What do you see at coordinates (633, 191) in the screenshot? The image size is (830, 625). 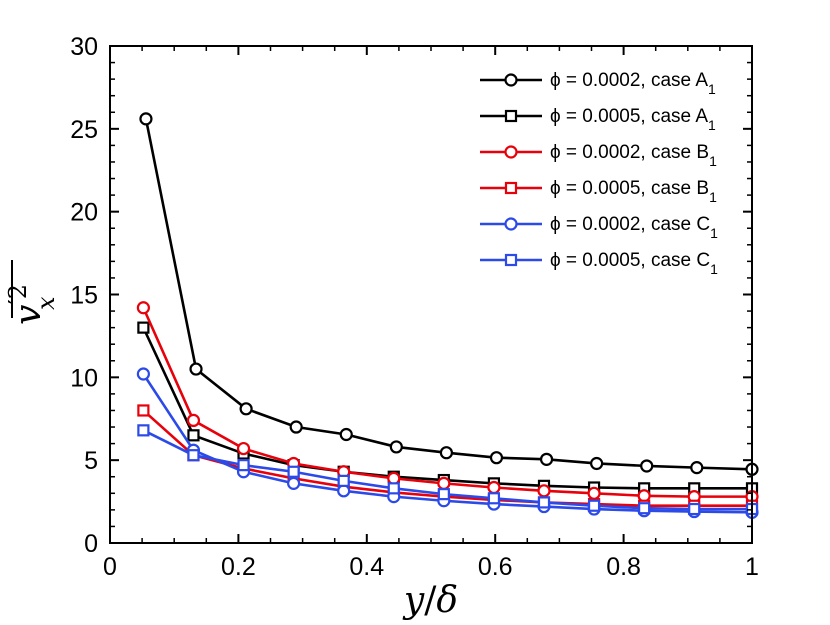 I see `legend-label: ϕ = 0.0005, case B1` at bounding box center [633, 191].